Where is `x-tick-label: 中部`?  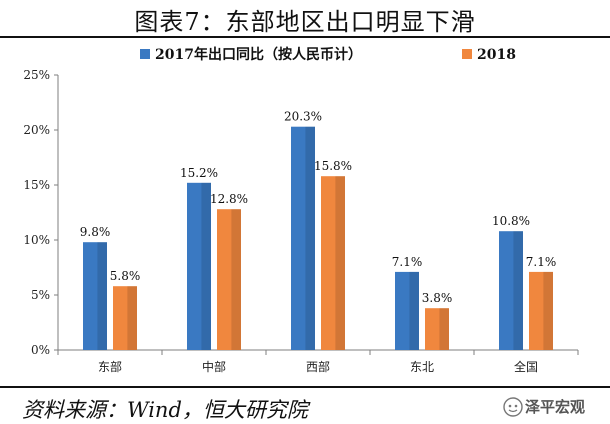
x-tick-label: 中部 is located at coordinates (214, 366).